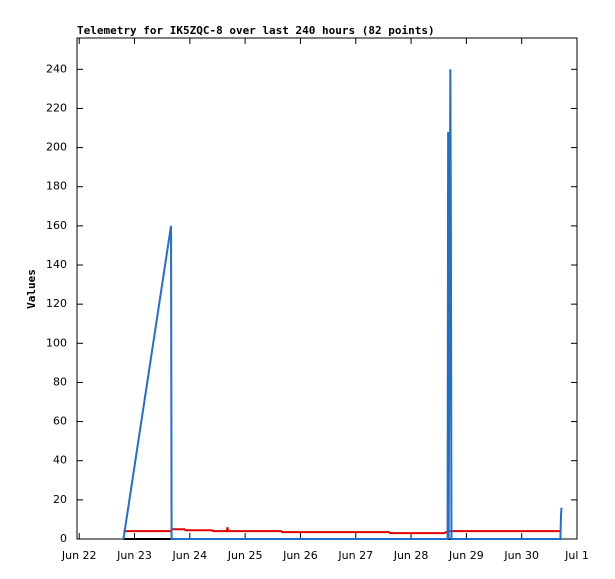 This screenshot has height=579, width=615. Describe the element at coordinates (576, 555) in the screenshot. I see `x-tick-label: Jul 1` at that location.